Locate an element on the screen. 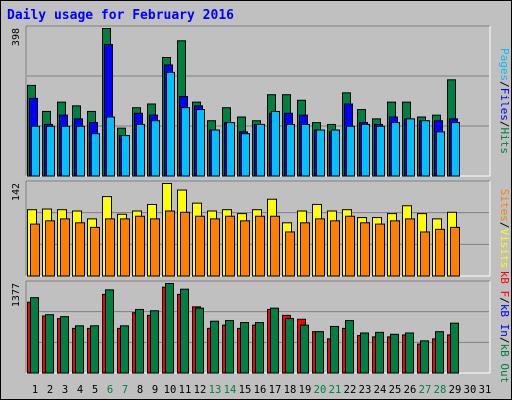  panel-legend-label: Sites/Visits is located at coordinates (504, 229).